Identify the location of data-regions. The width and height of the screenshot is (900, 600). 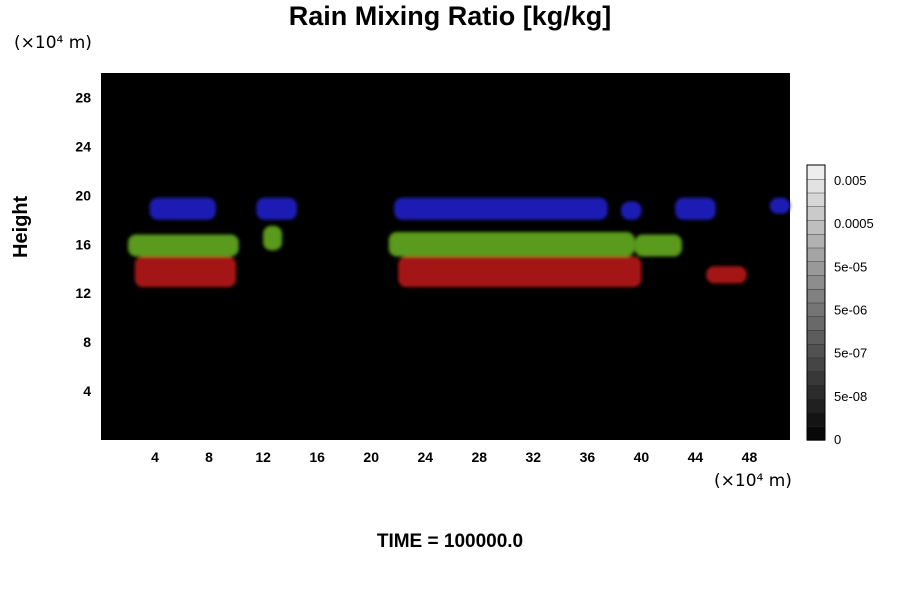
(459, 242).